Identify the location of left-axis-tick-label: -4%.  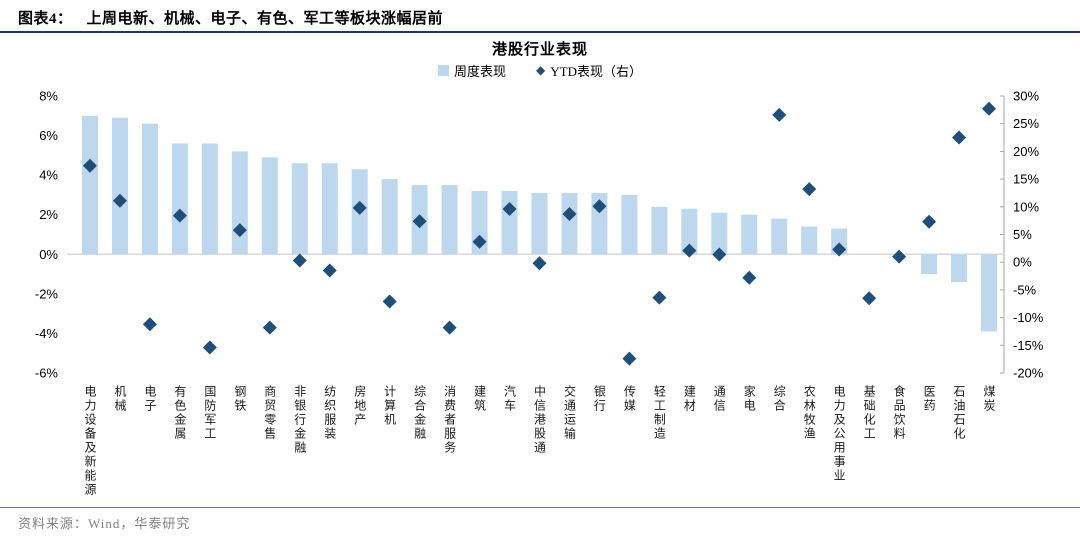
(47, 333).